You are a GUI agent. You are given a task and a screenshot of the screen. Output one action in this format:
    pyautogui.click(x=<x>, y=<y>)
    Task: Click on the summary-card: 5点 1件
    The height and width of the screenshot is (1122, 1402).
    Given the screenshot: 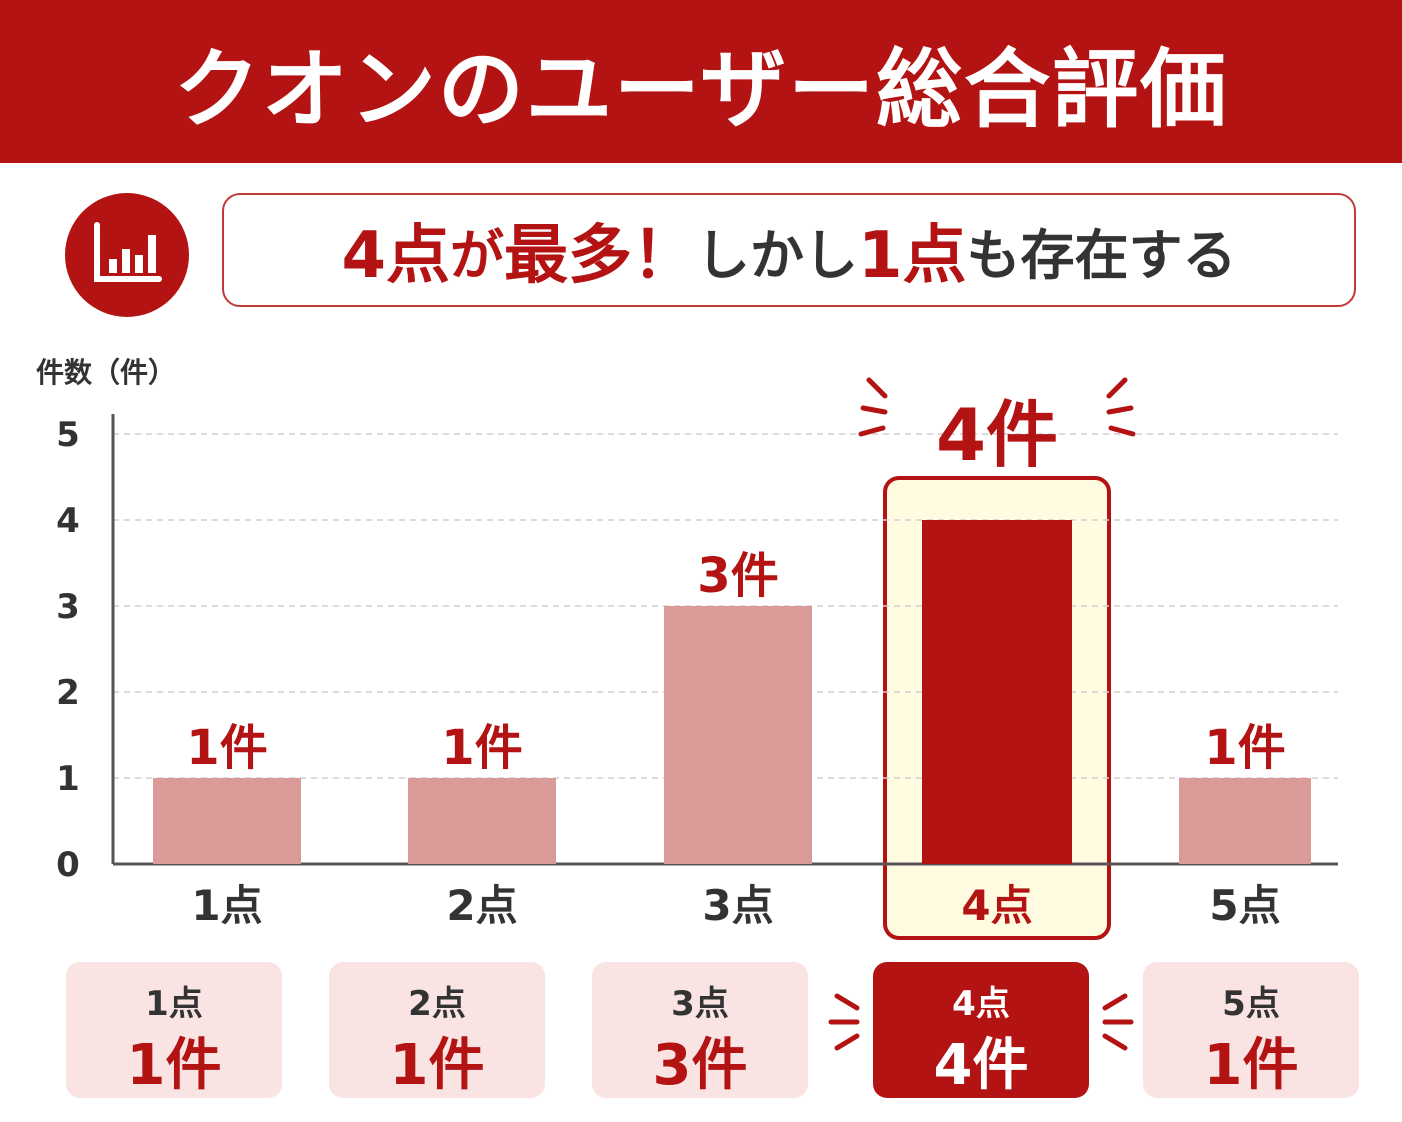 What is the action you would take?
    pyautogui.click(x=1251, y=1030)
    